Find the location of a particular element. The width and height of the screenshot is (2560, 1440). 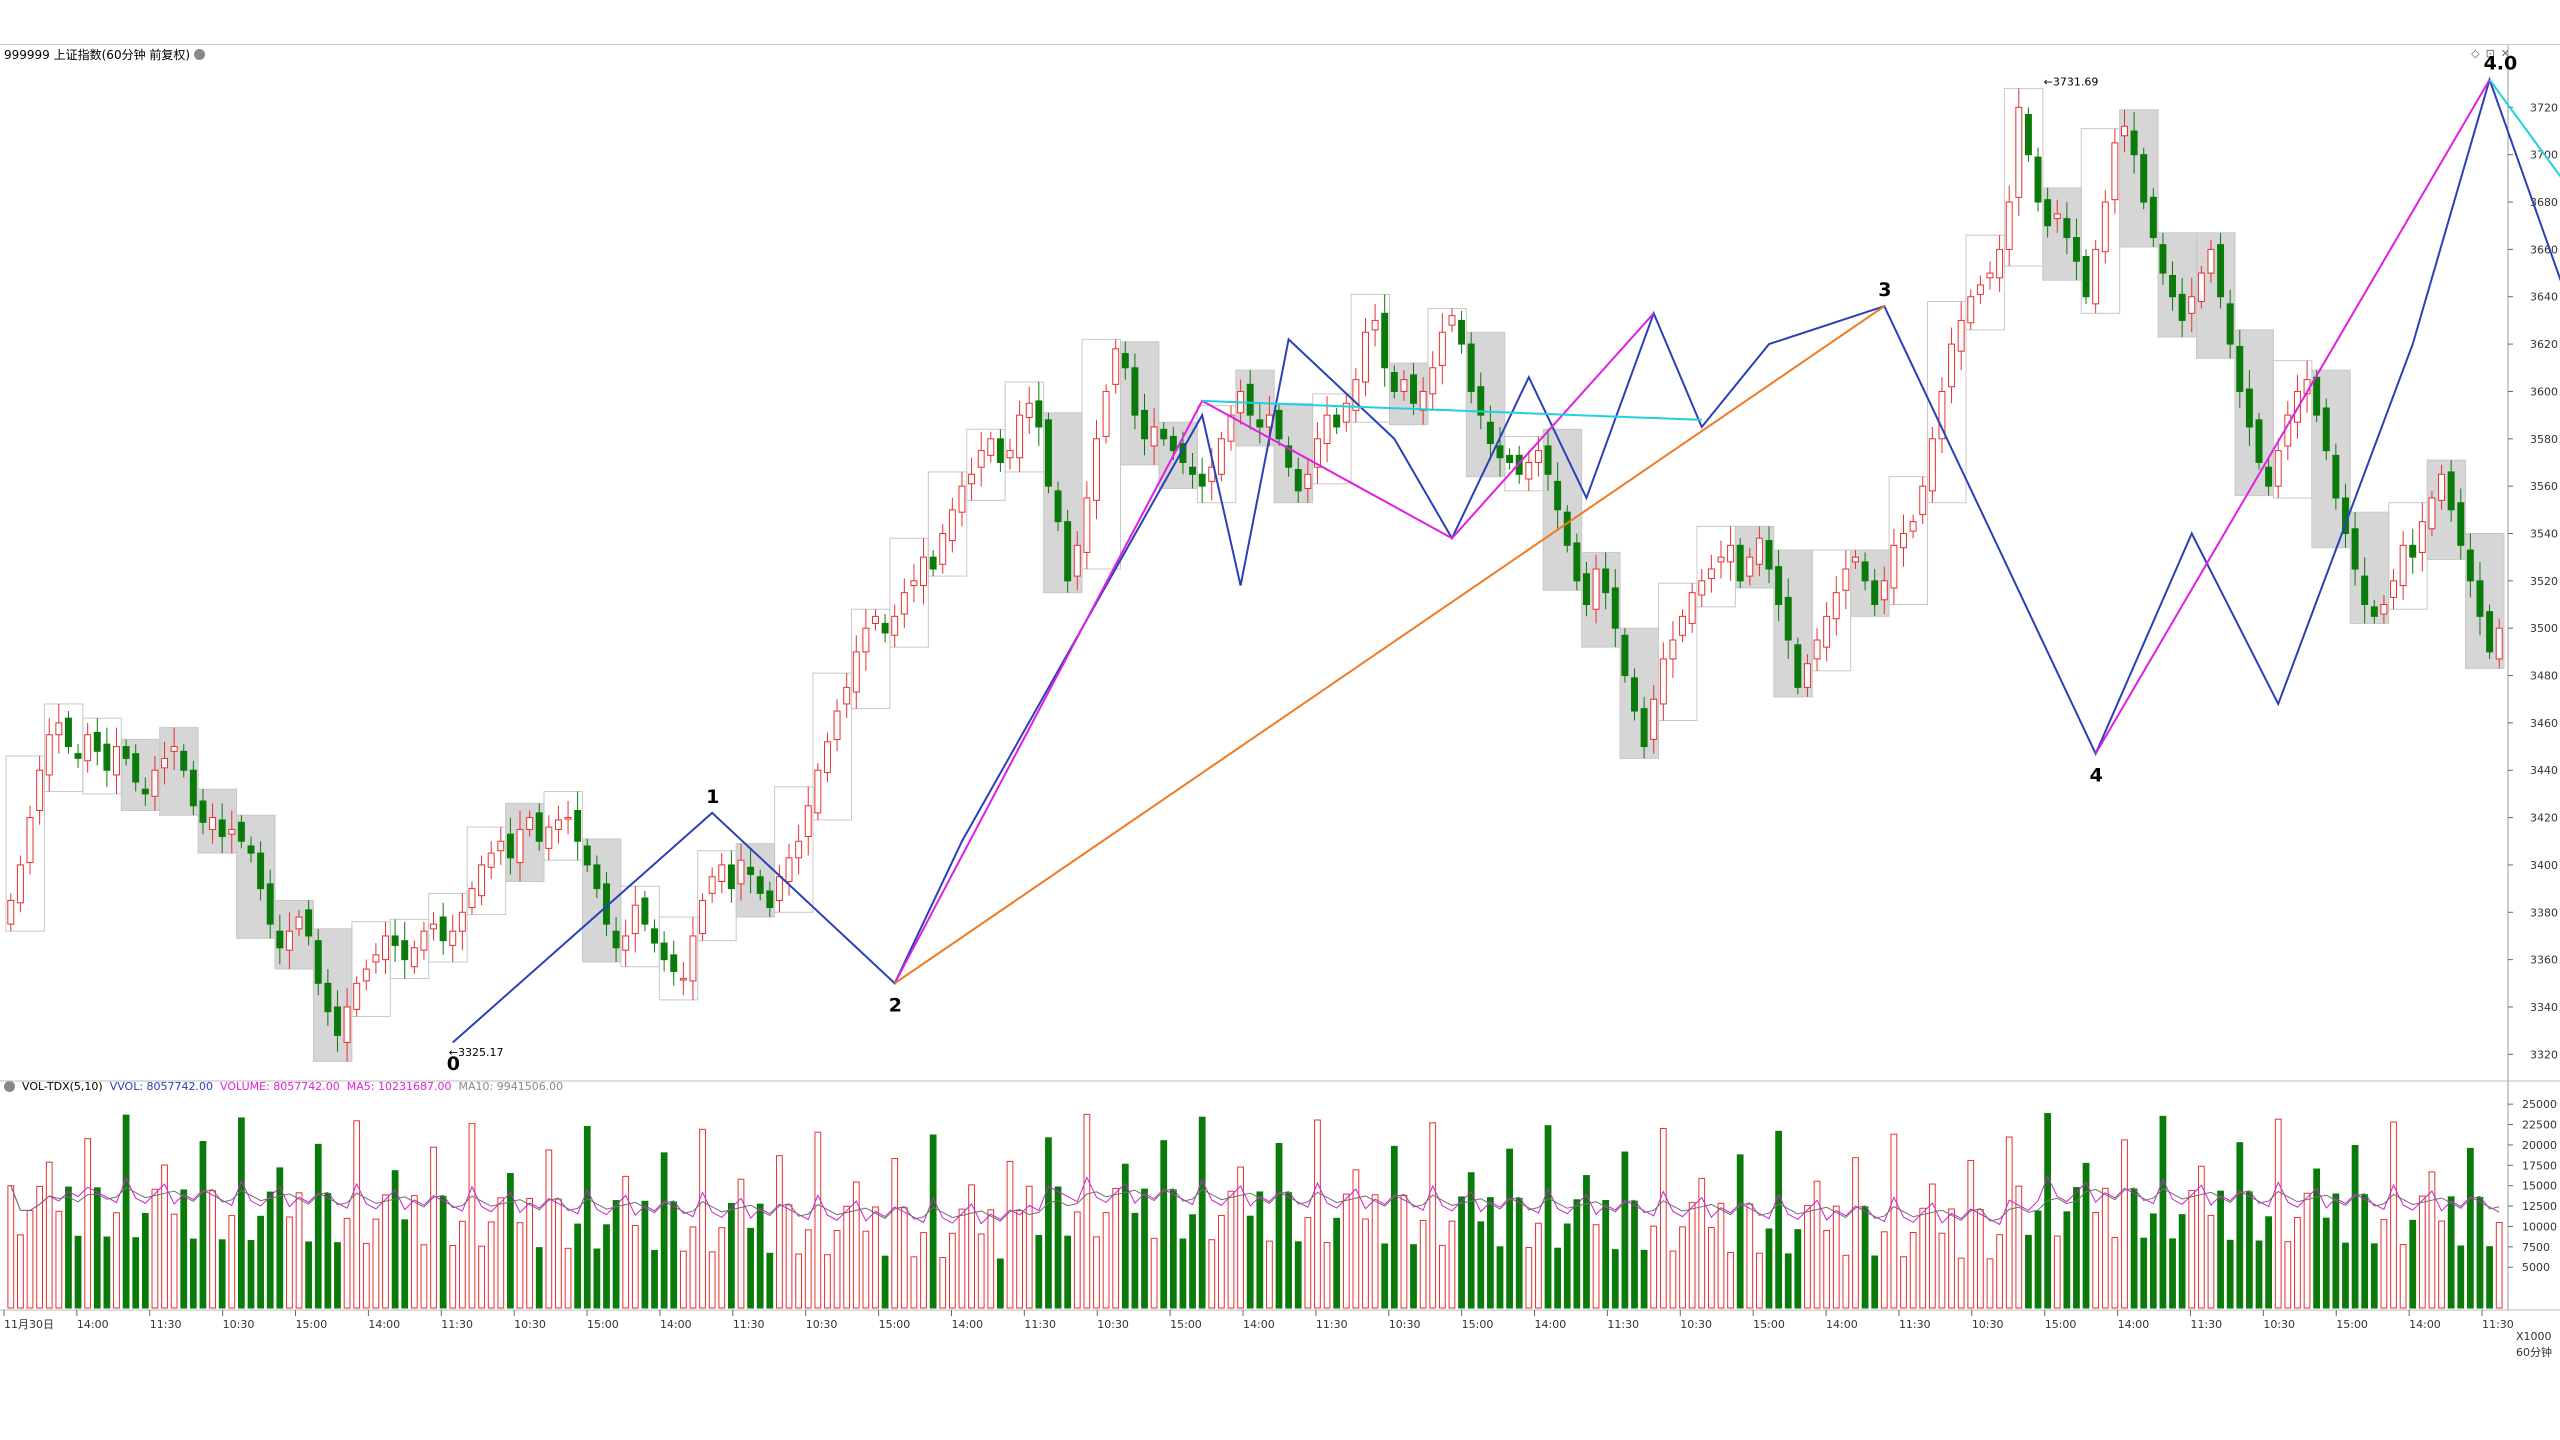

volume-tick-label: 20000 is located at coordinates (2539, 1145).